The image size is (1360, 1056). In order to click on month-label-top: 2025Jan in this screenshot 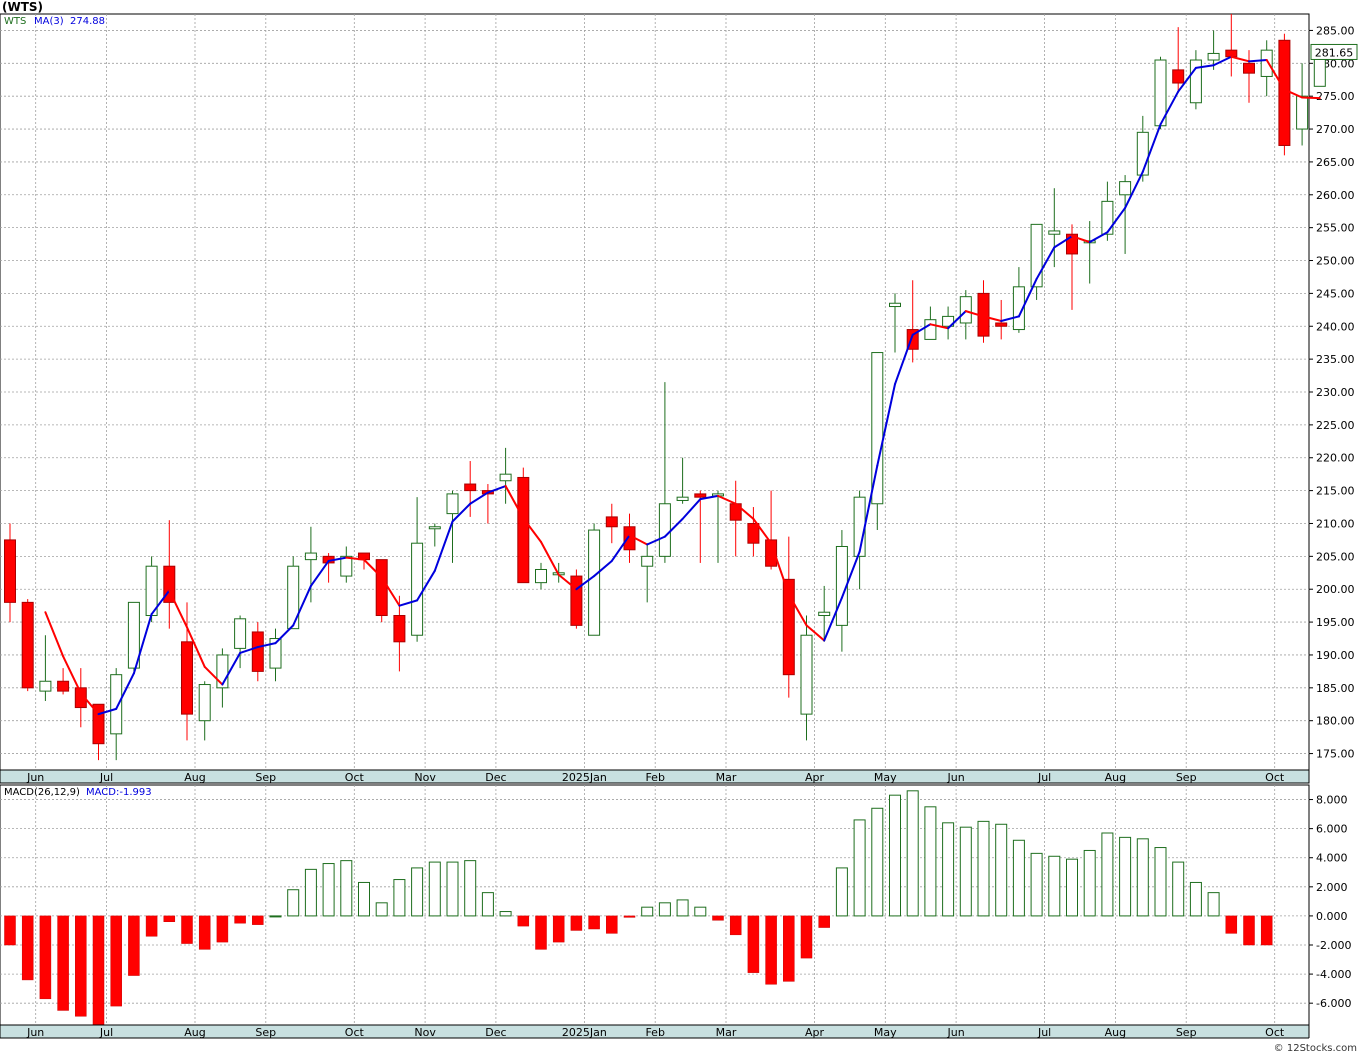, I will do `click(584, 777)`.